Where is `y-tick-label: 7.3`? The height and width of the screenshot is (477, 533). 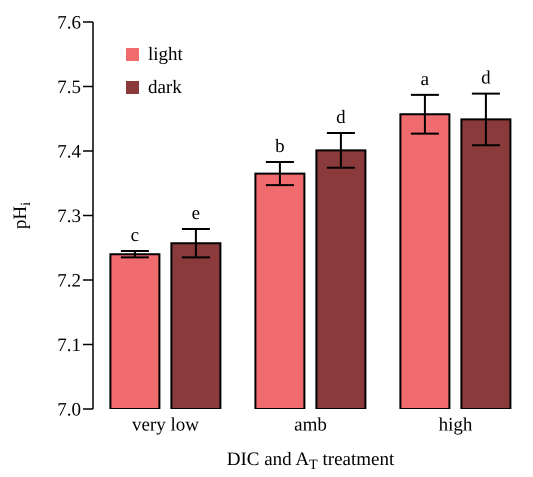
y-tick-label: 7.3 is located at coordinates (69, 217).